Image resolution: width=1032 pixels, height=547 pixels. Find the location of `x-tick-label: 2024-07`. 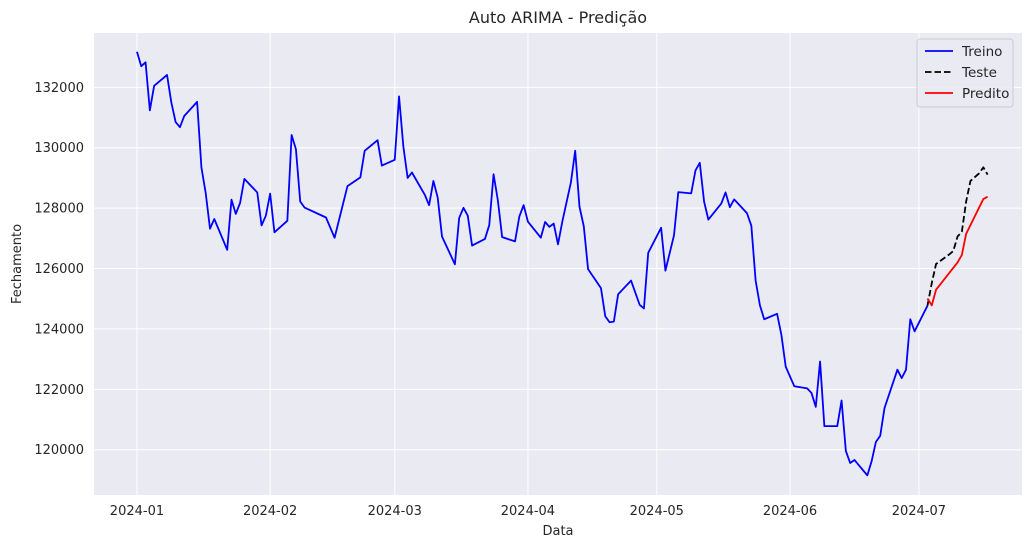

x-tick-label: 2024-07 is located at coordinates (919, 511).